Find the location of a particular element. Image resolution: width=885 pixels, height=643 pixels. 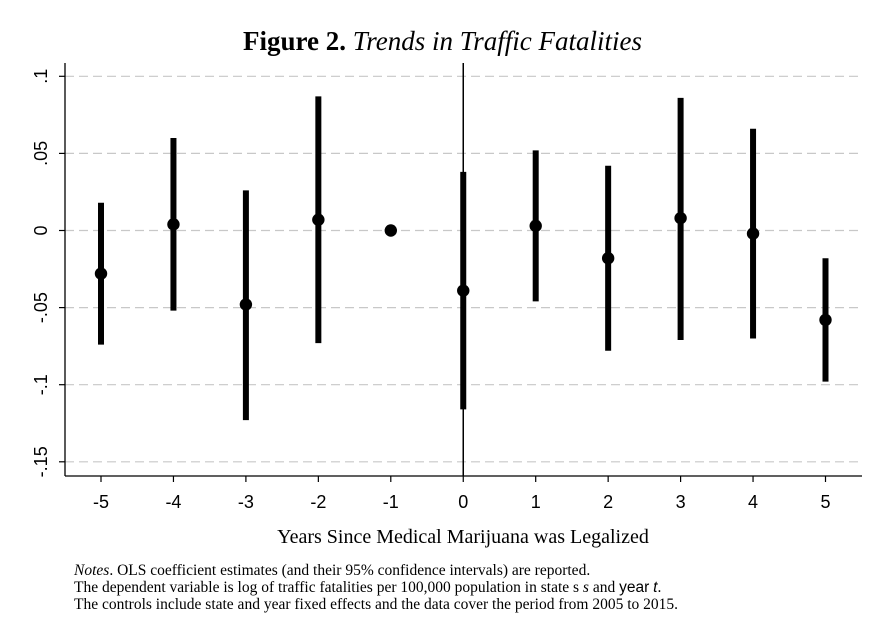

y-tick-label: -.15 is located at coordinates (41, 461).